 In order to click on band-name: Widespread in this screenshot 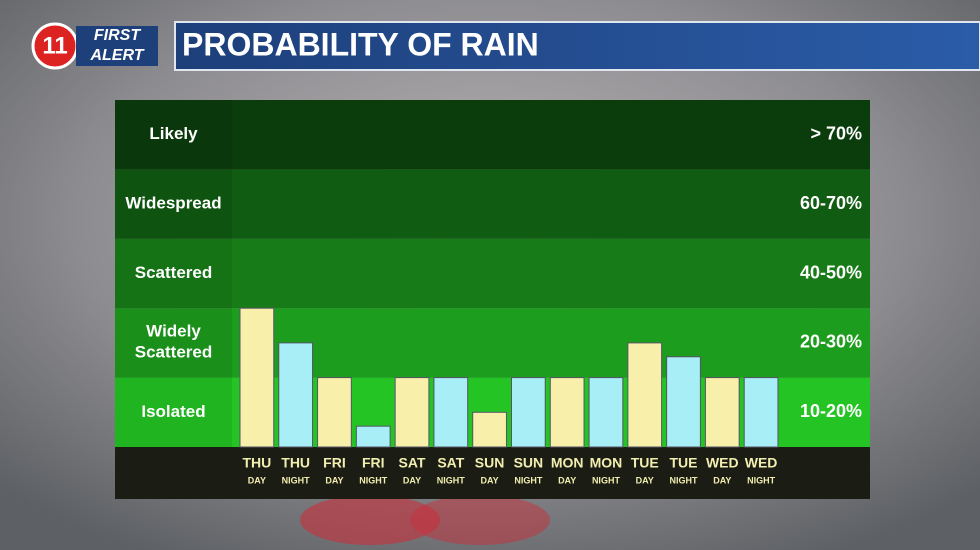, I will do `click(173, 203)`.